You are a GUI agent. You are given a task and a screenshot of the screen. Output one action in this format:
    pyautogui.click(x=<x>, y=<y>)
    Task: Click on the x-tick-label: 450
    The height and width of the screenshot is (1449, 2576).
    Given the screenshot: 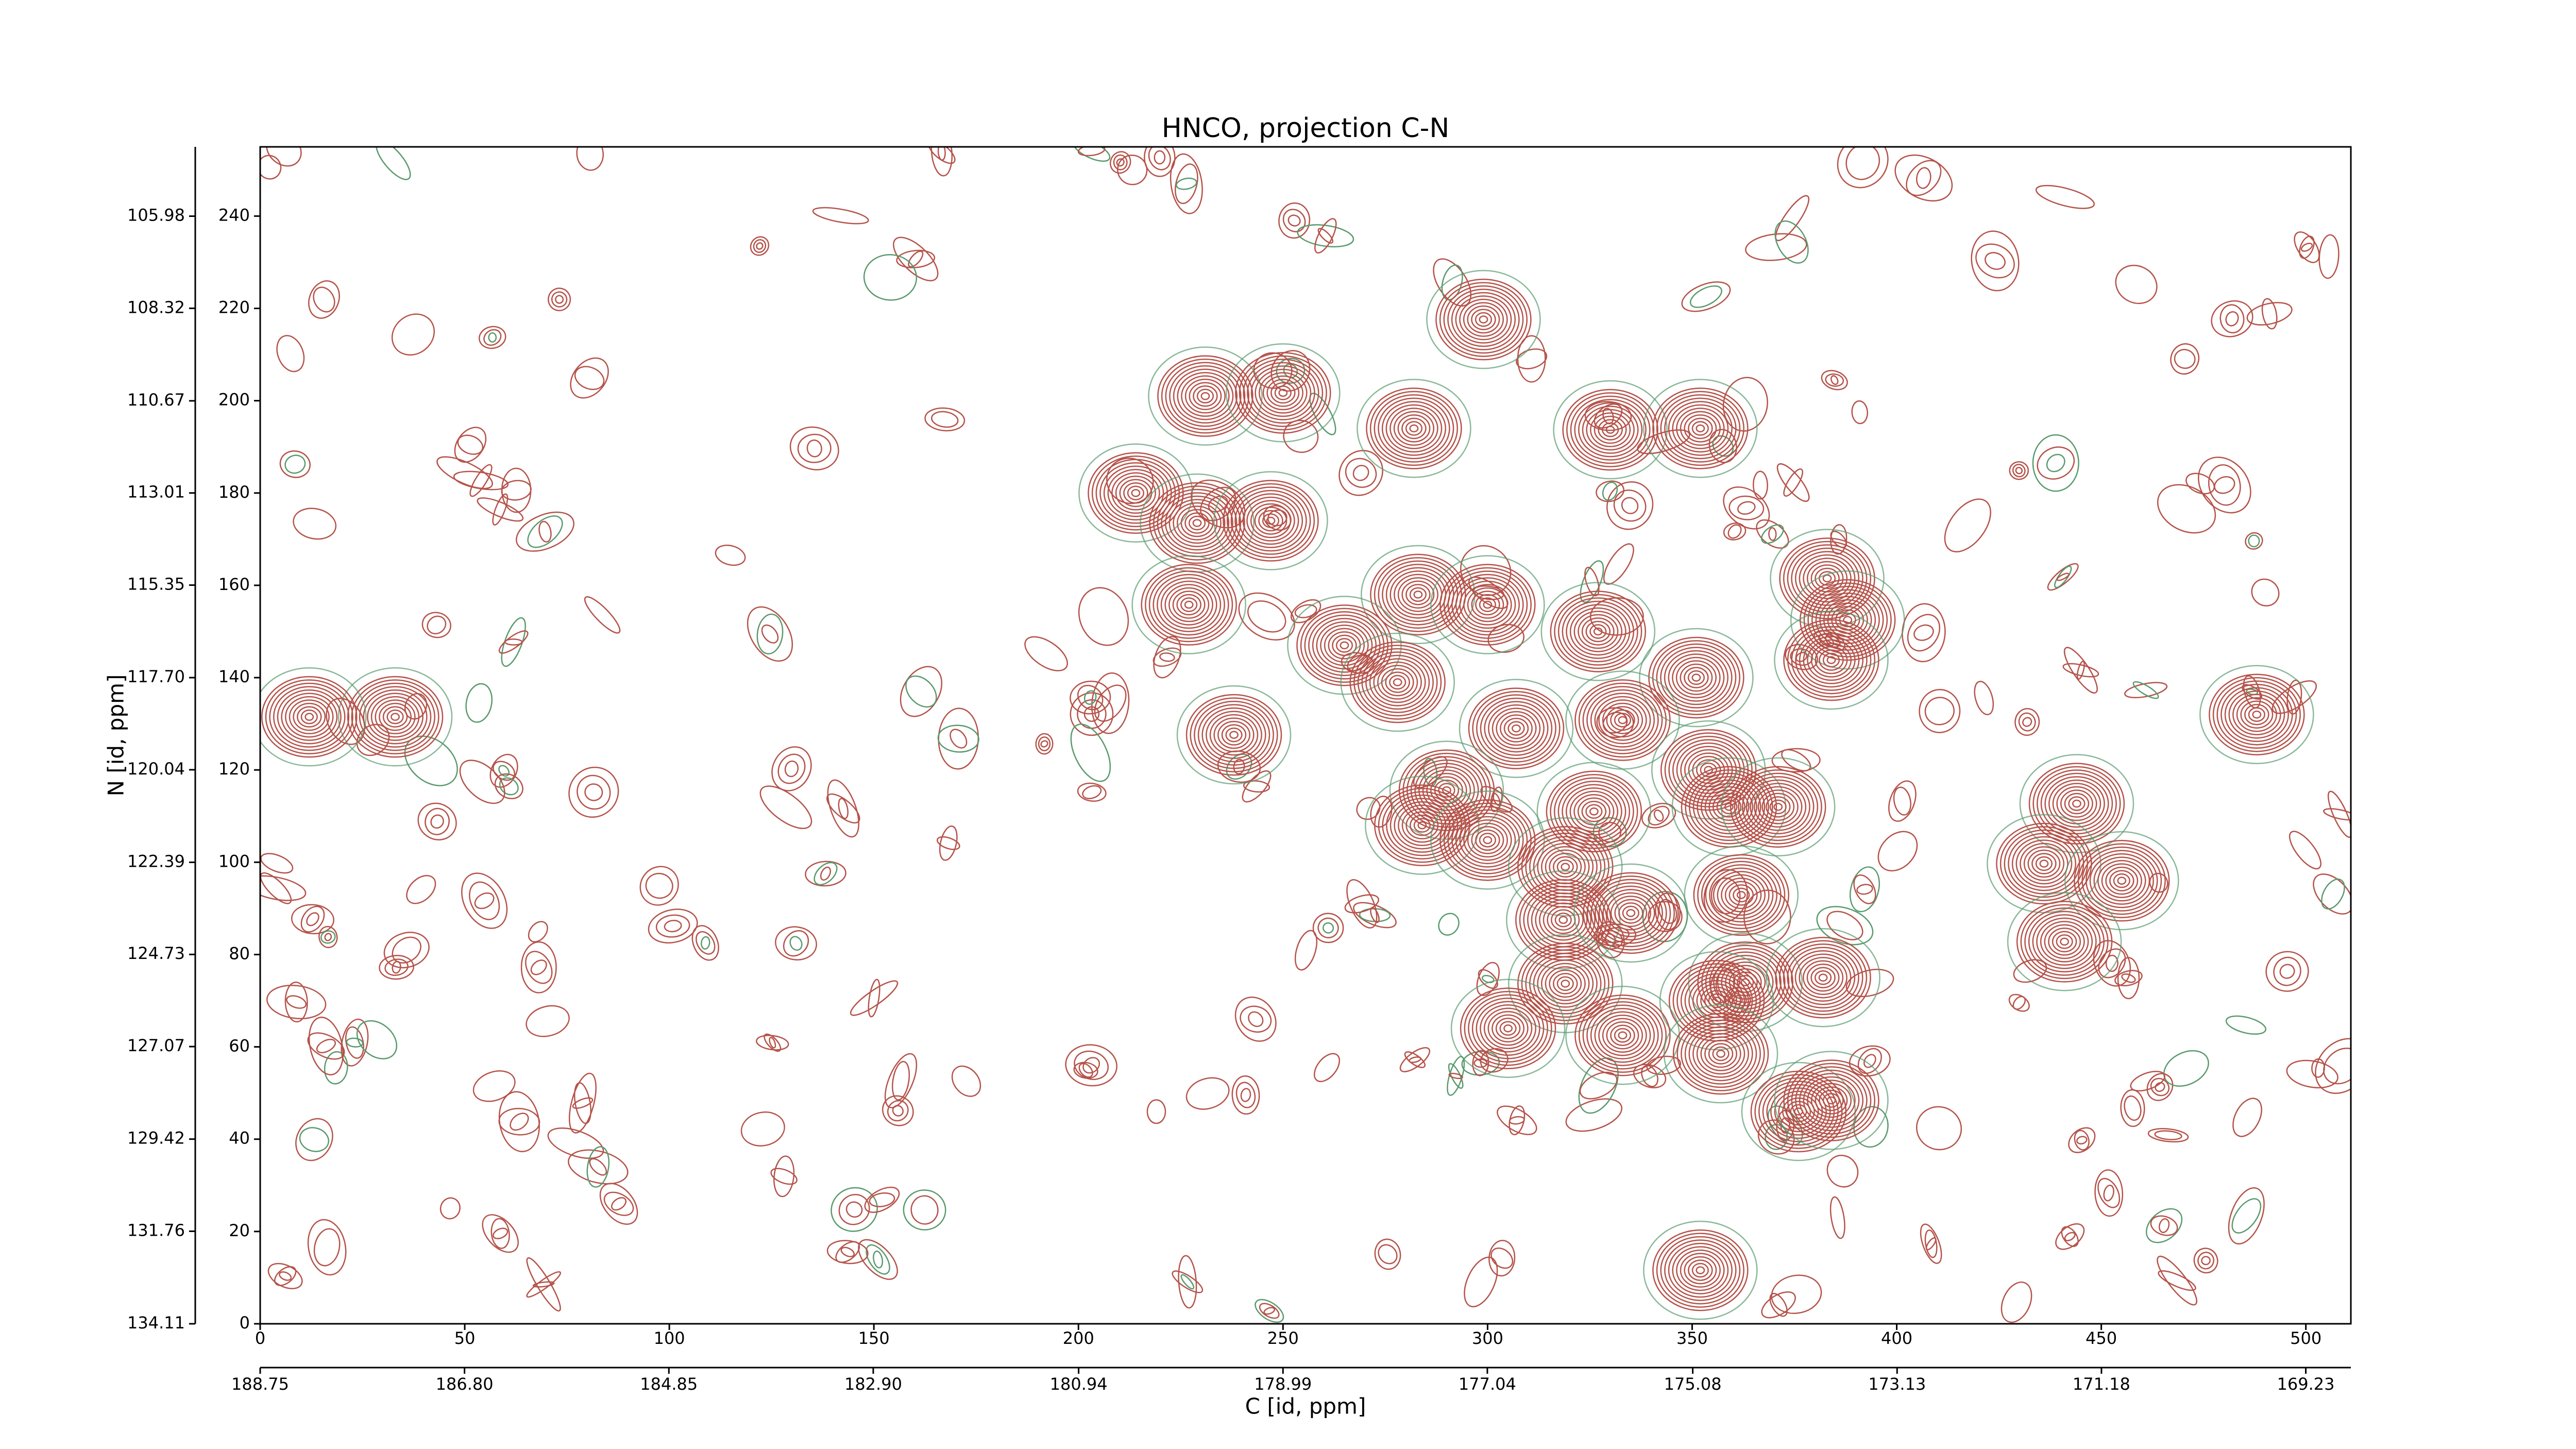 What is the action you would take?
    pyautogui.click(x=2101, y=1338)
    